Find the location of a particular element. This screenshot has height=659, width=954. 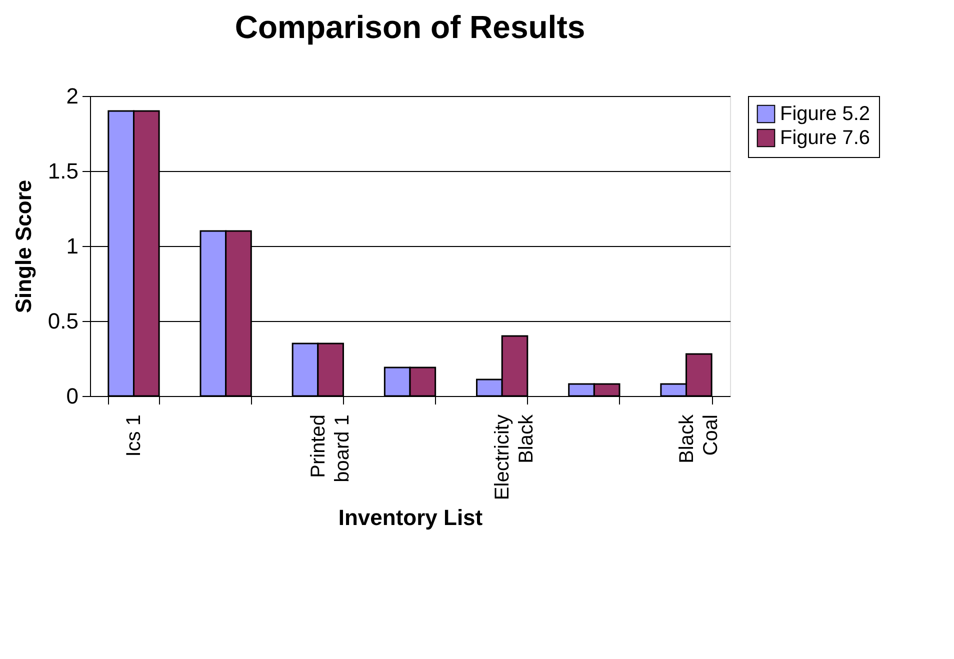

x-tick-label: Printed board 1 is located at coordinates (330, 448).